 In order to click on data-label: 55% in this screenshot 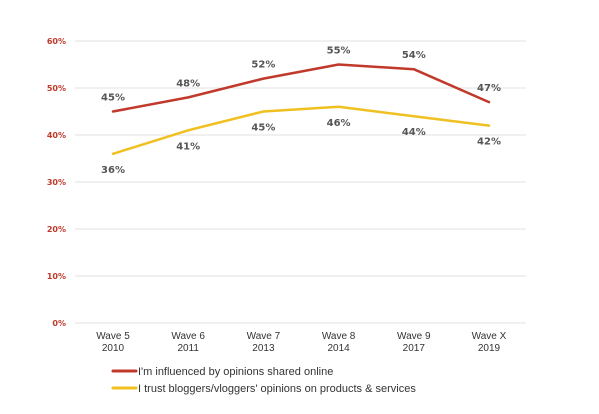, I will do `click(339, 51)`.